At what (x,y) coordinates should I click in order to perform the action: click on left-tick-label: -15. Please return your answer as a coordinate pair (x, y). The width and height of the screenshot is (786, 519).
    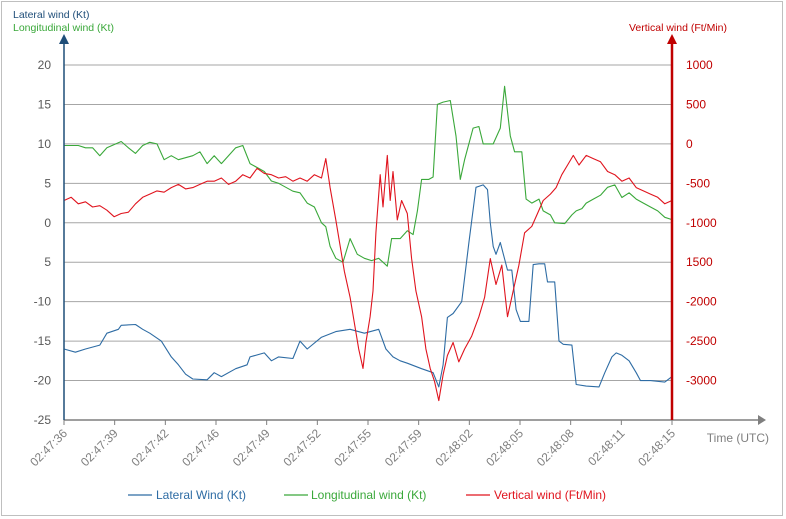
    Looking at the image, I should click on (43, 341).